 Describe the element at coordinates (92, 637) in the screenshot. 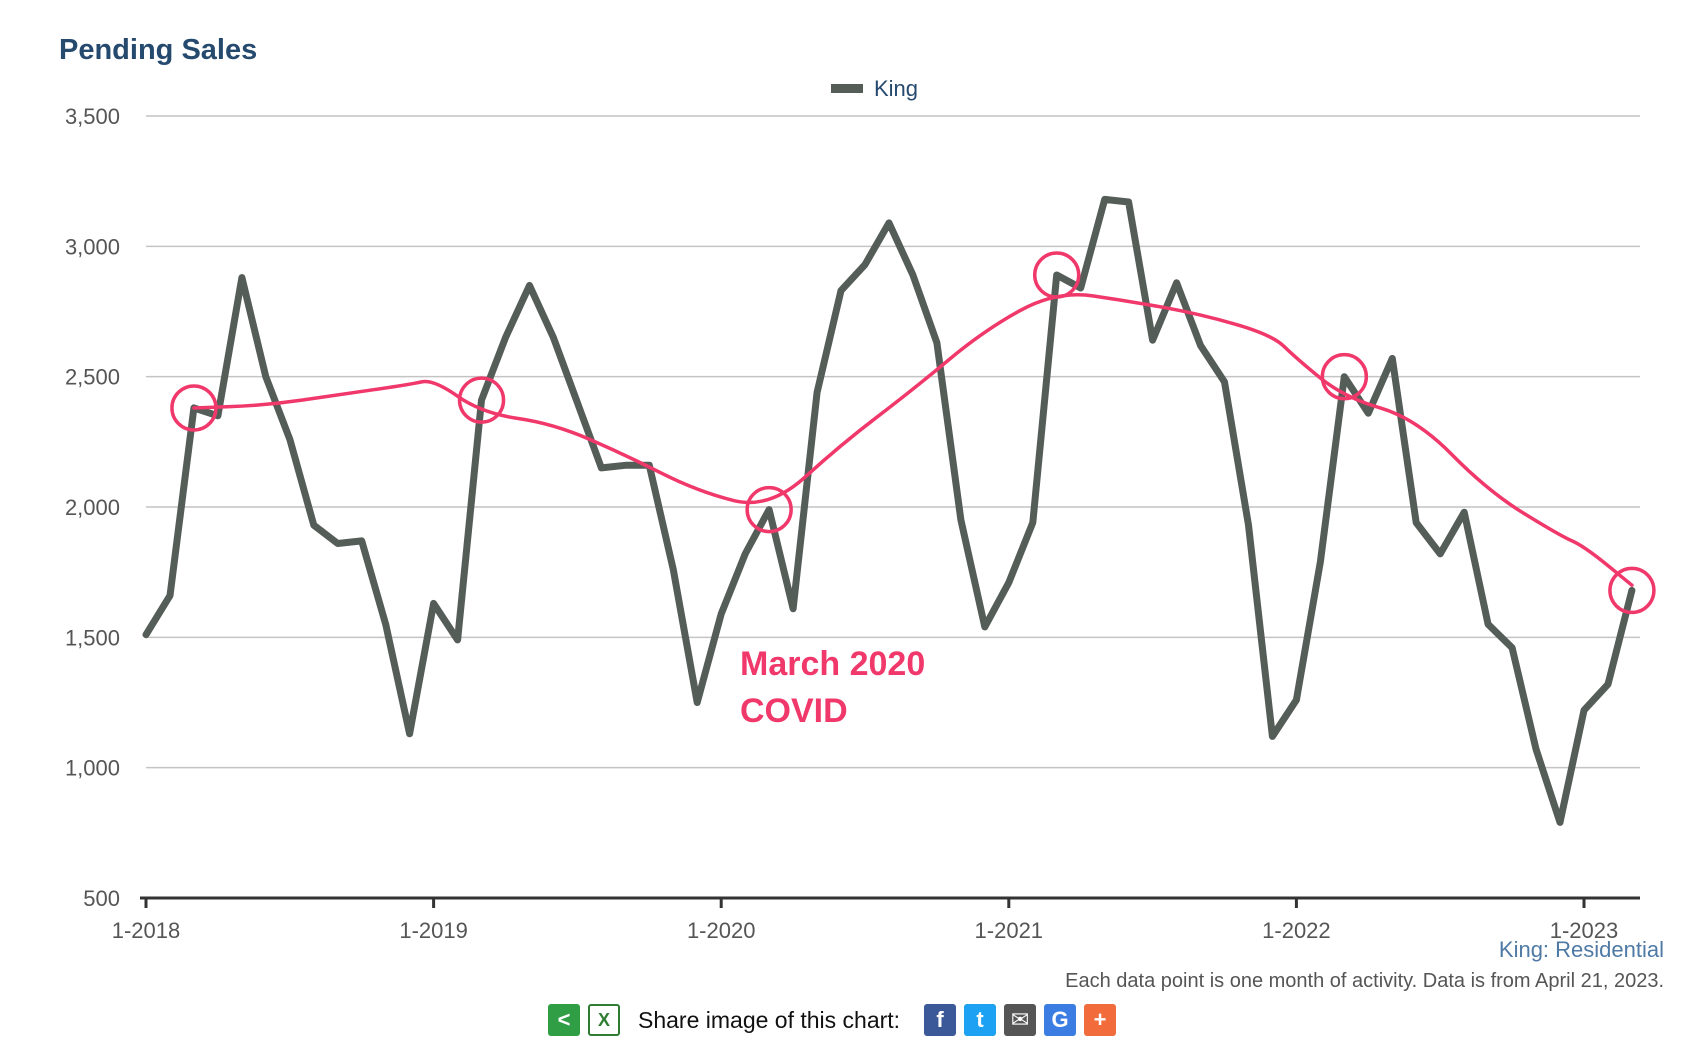

I see `y-tick-label: 1,500` at that location.